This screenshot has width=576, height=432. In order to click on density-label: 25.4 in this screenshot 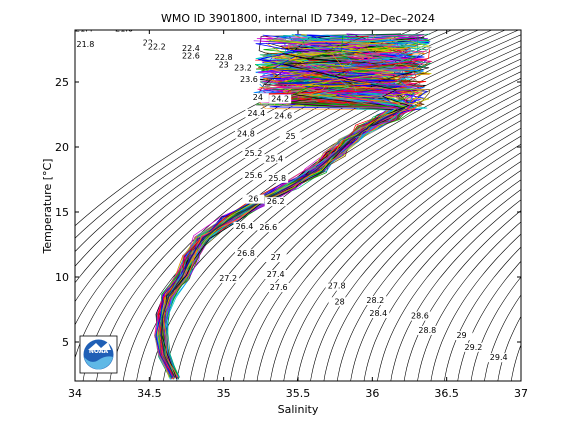, I will do `click(274, 158)`.